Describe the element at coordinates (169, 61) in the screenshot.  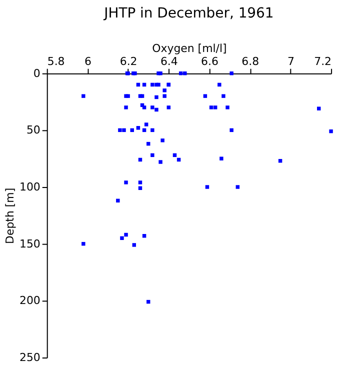
I see `x-tick-label: 6.4` at that location.